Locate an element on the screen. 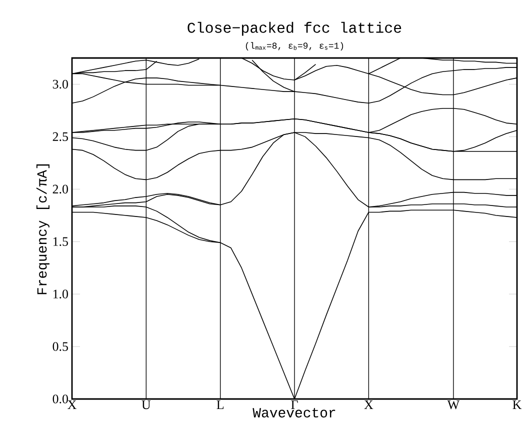  y-tick-label: 0.0 is located at coordinates (60, 399).